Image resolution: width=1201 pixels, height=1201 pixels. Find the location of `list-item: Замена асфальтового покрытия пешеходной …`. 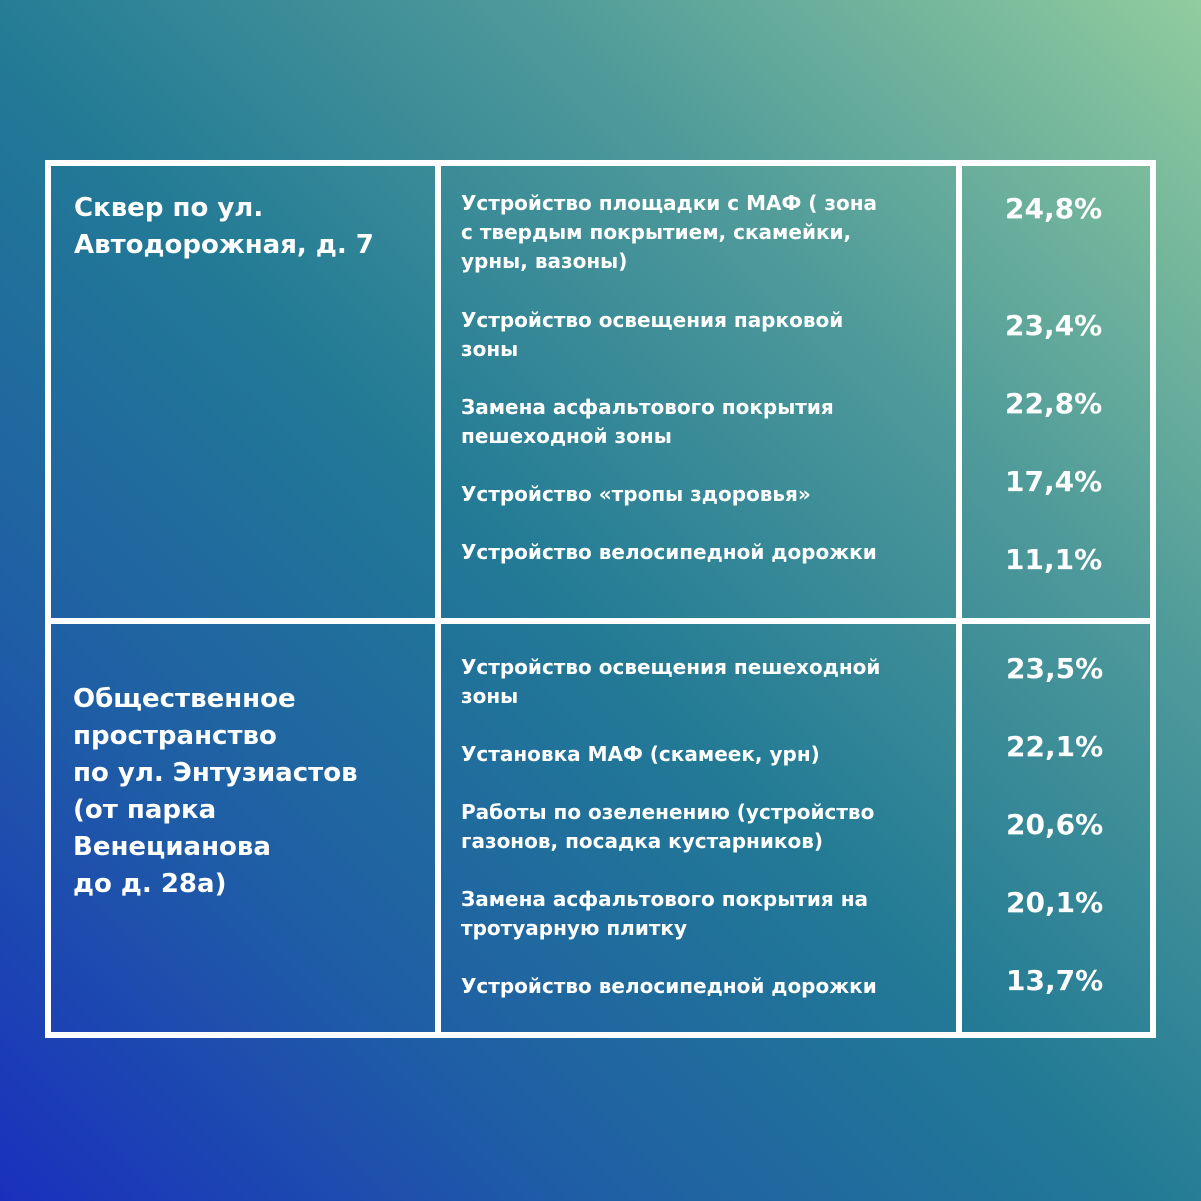

list-item: Замена асфальтового покрытия пешеходной … is located at coordinates (647, 422).